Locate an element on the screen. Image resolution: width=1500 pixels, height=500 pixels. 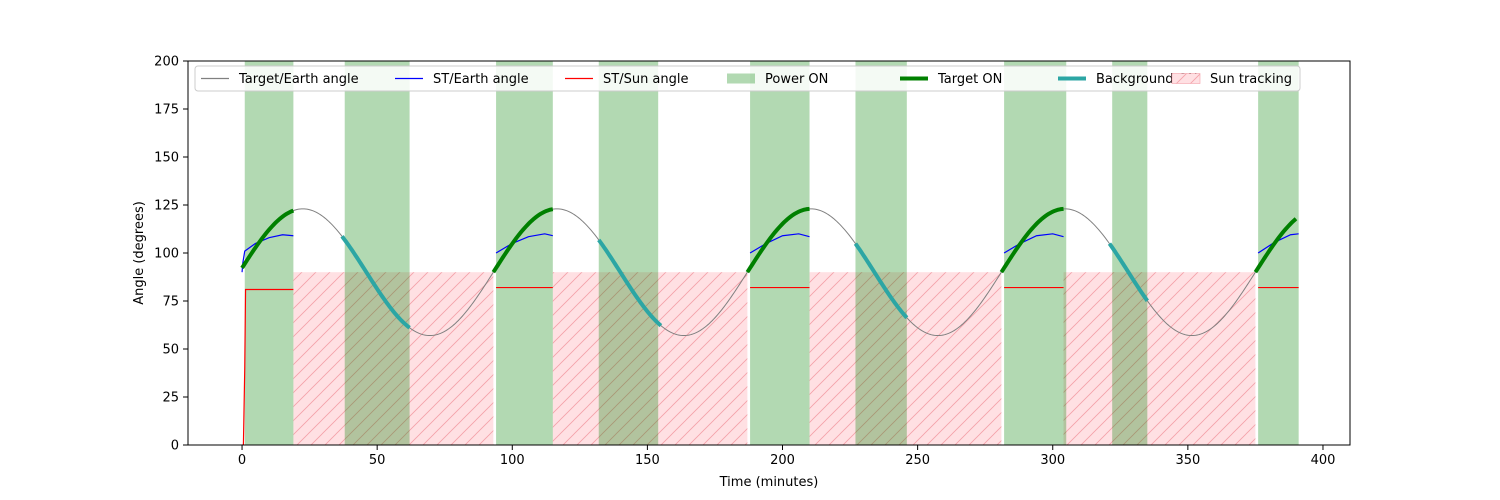
legend-label: Target ON is located at coordinates (969, 79).